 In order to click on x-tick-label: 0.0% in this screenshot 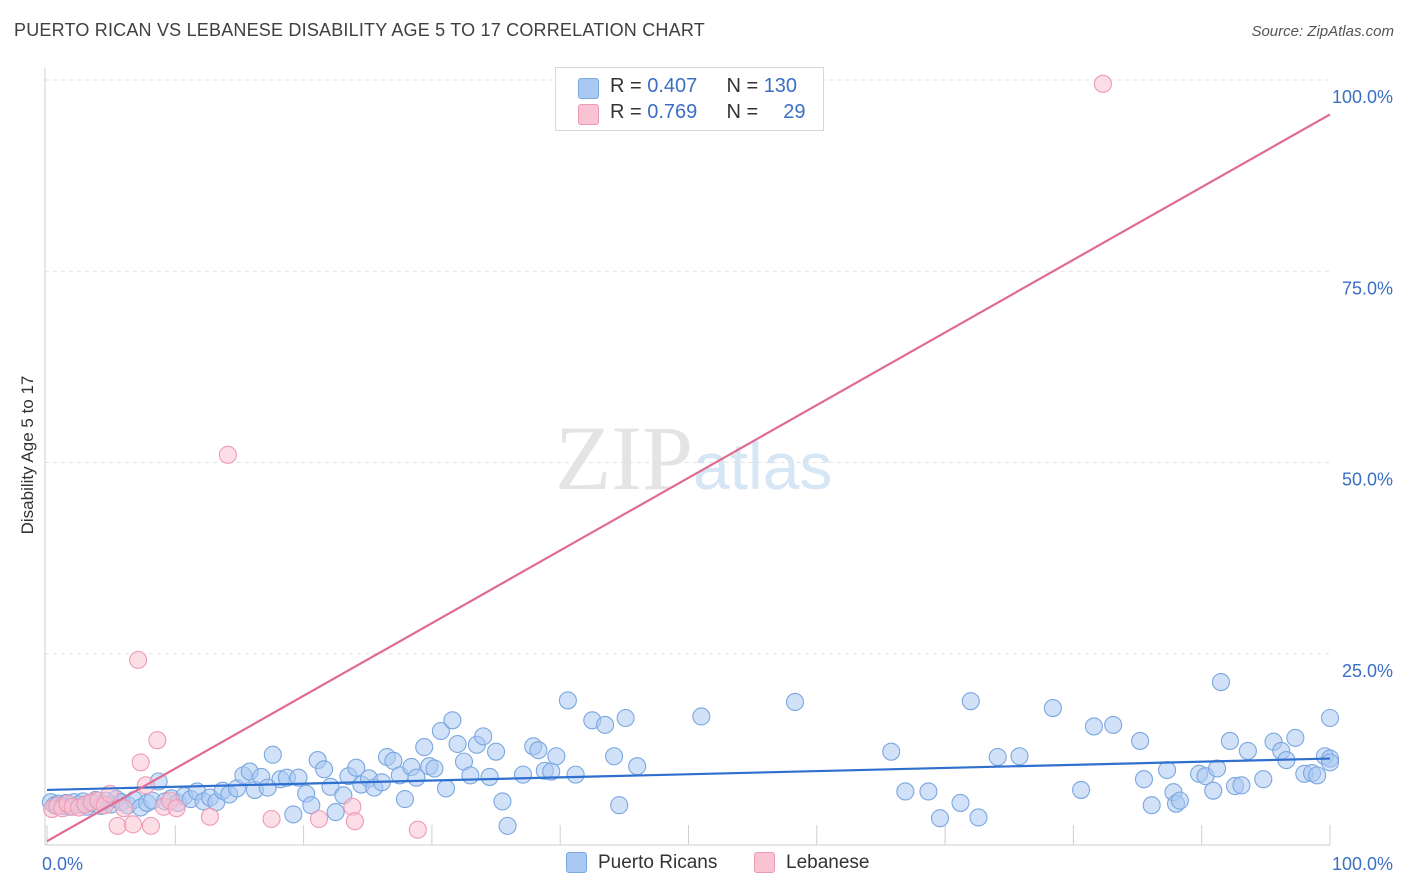, I will do `click(62, 864)`.